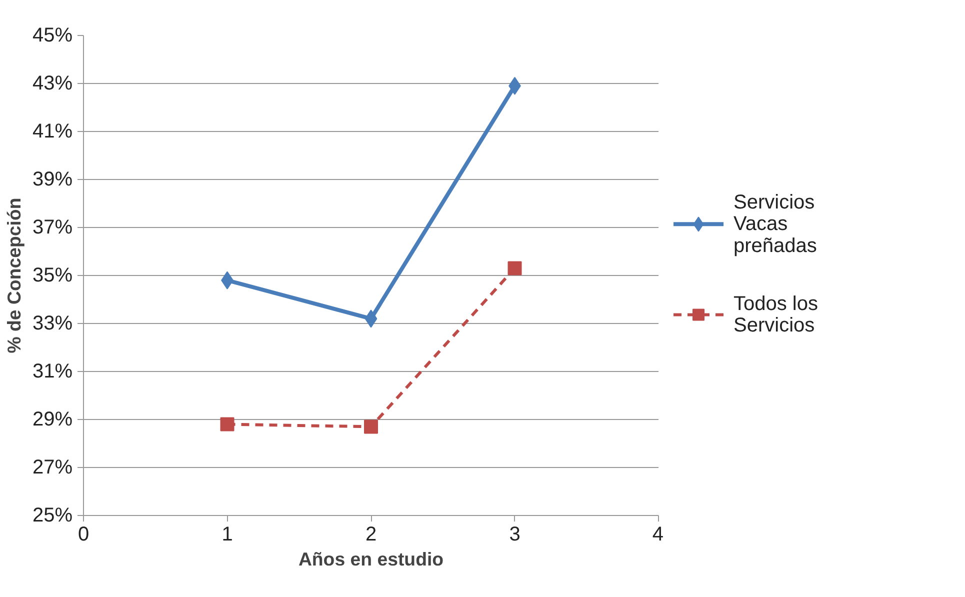 This screenshot has width=965, height=597. I want to click on y-tick-label: 45%, so click(52, 35).